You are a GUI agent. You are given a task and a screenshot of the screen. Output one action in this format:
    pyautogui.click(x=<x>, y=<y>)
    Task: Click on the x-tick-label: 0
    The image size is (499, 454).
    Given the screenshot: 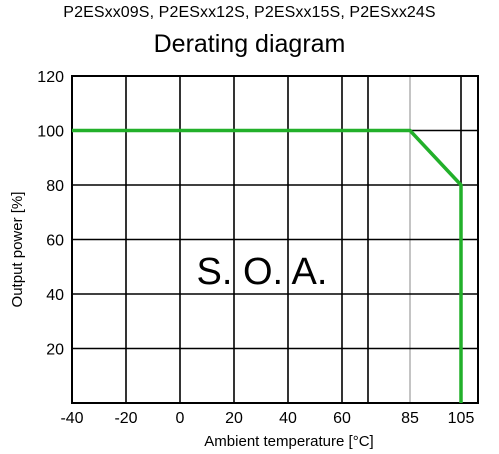 What is the action you would take?
    pyautogui.click(x=180, y=418)
    